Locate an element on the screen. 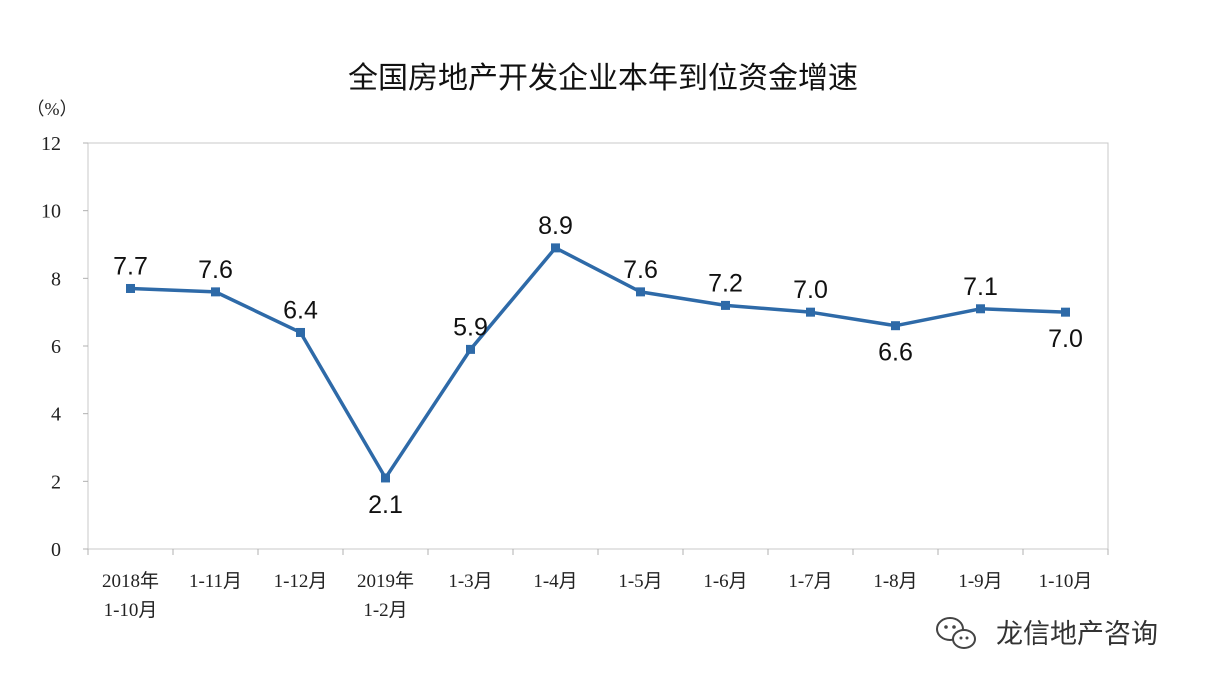 This screenshot has width=1214, height=686. x-tick-label: 1-6月 is located at coordinates (725, 581).